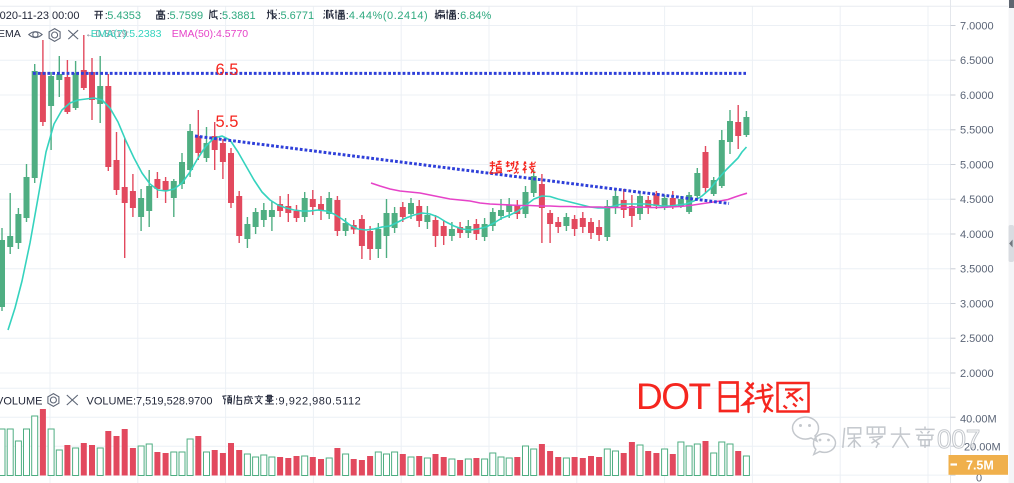 The width and height of the screenshot is (1014, 483). What do you see at coordinates (388, 16) in the screenshot?
I see `svg-text: 4.44%(0.2414)` at bounding box center [388, 16].